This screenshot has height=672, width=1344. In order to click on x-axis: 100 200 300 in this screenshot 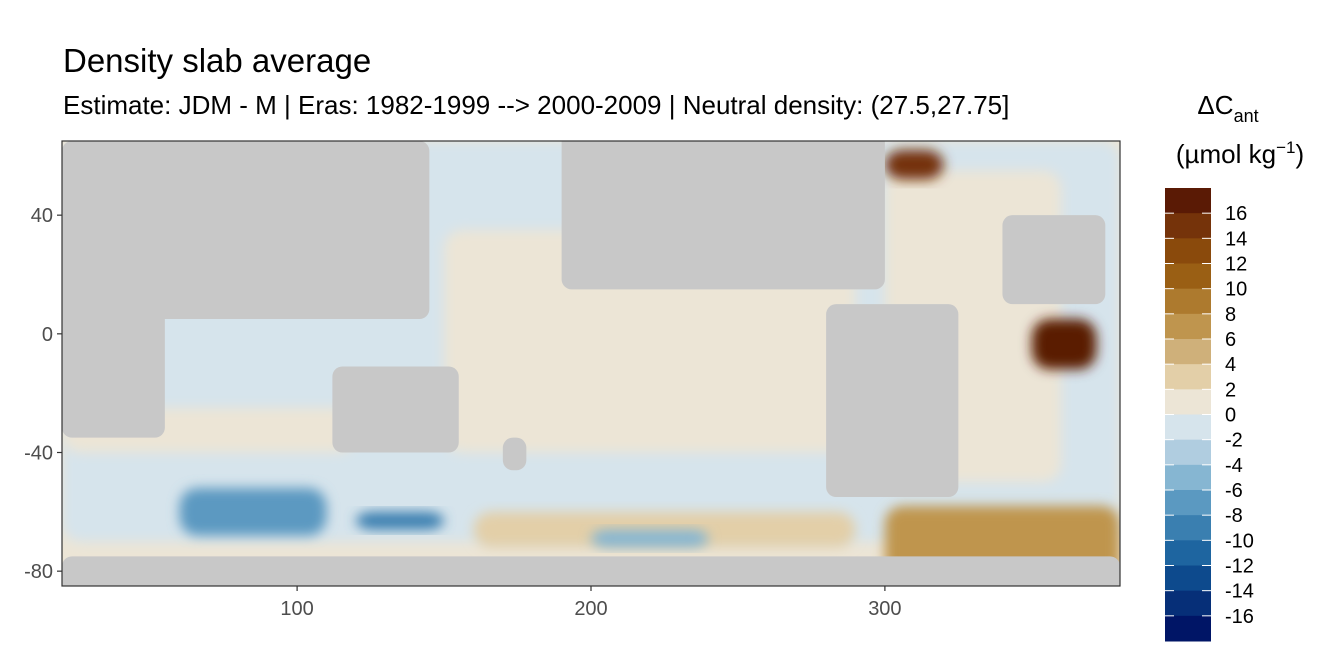, I will do `click(591, 603)`.